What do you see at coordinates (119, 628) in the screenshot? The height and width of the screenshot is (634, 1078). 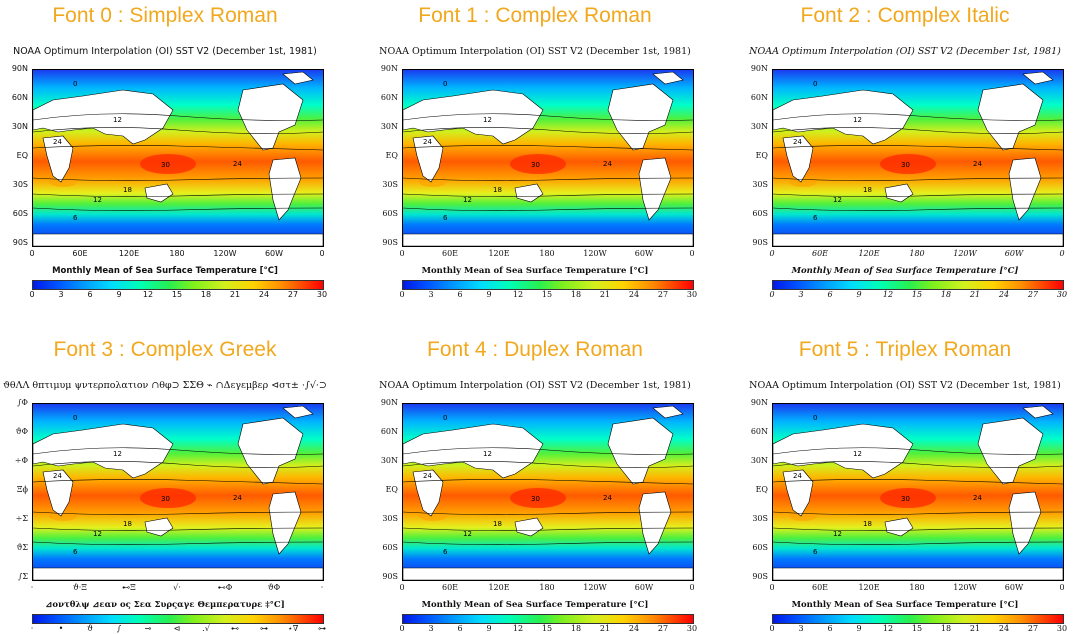 I see `colorbar-tick: ∫` at bounding box center [119, 628].